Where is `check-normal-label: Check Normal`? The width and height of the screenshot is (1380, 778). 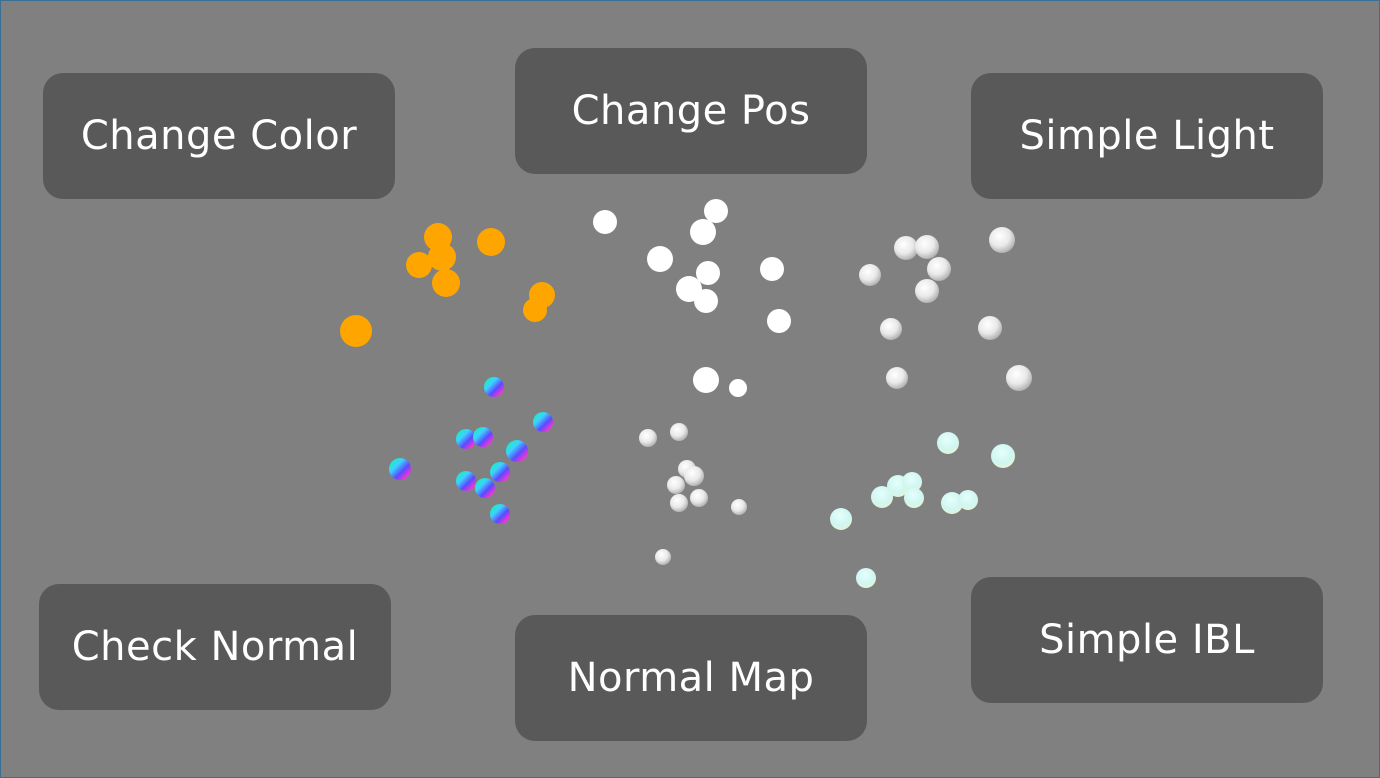 check-normal-label: Check Normal is located at coordinates (215, 647).